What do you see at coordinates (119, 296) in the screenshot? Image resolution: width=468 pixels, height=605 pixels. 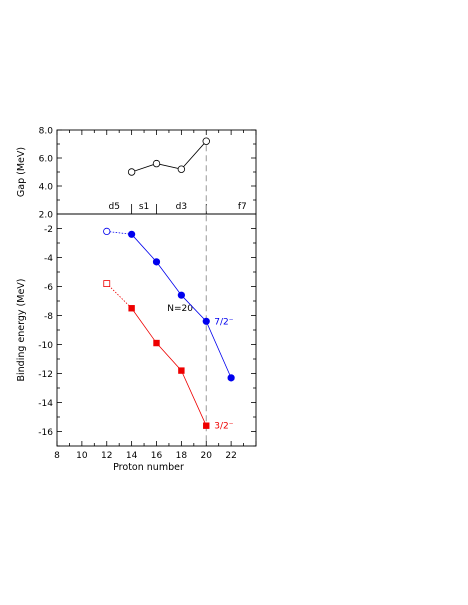 I see `series-3-2-extrapolation-line` at bounding box center [119, 296].